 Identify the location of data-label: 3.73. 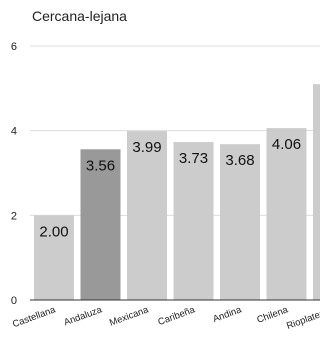
(193, 158).